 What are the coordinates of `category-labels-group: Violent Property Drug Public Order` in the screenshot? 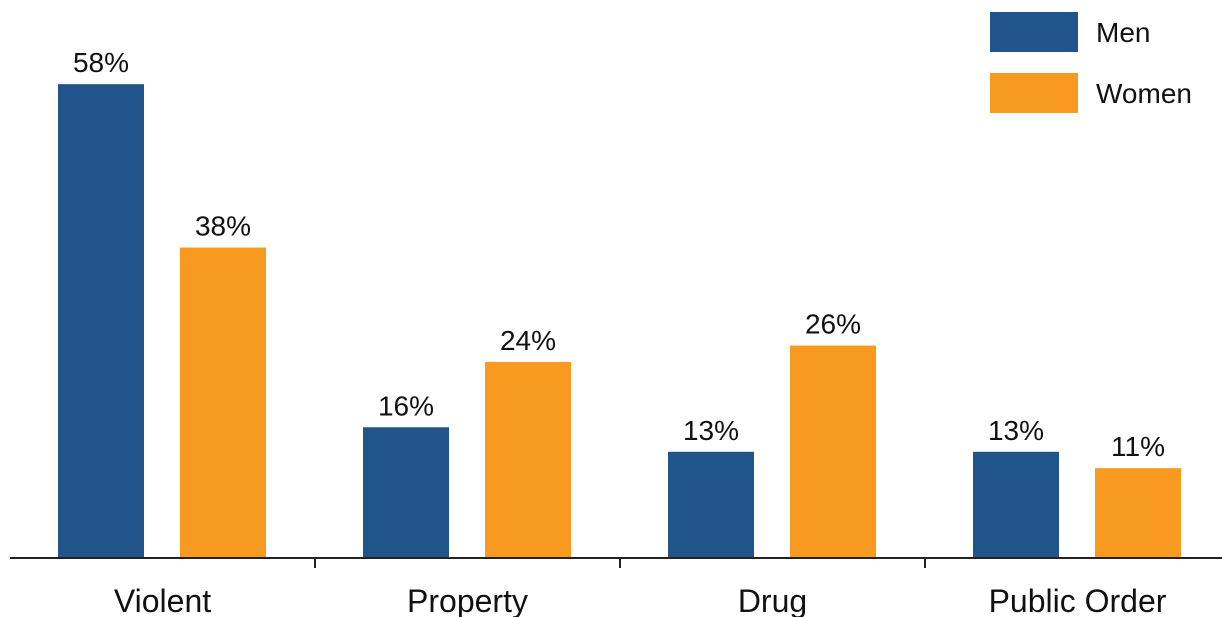 It's located at (640, 600).